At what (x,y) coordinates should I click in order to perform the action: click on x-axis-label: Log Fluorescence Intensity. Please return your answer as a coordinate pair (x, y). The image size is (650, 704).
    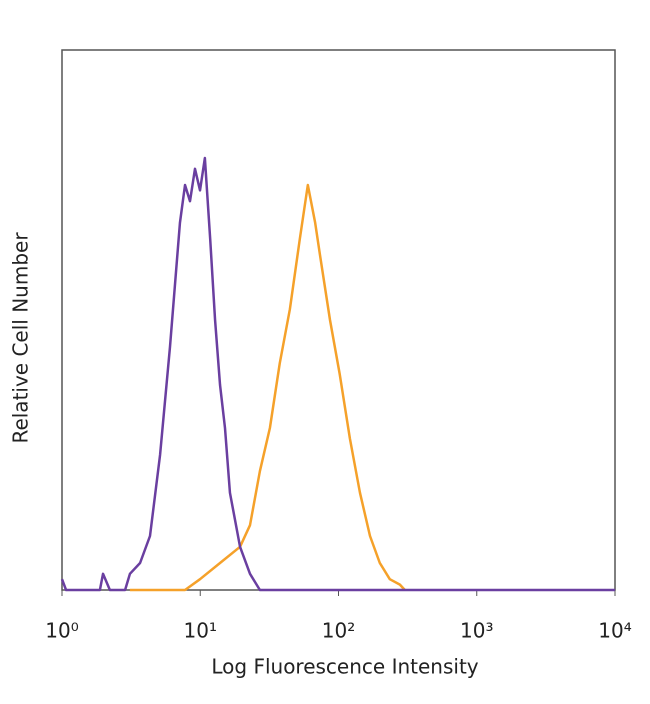
    Looking at the image, I should click on (344, 667).